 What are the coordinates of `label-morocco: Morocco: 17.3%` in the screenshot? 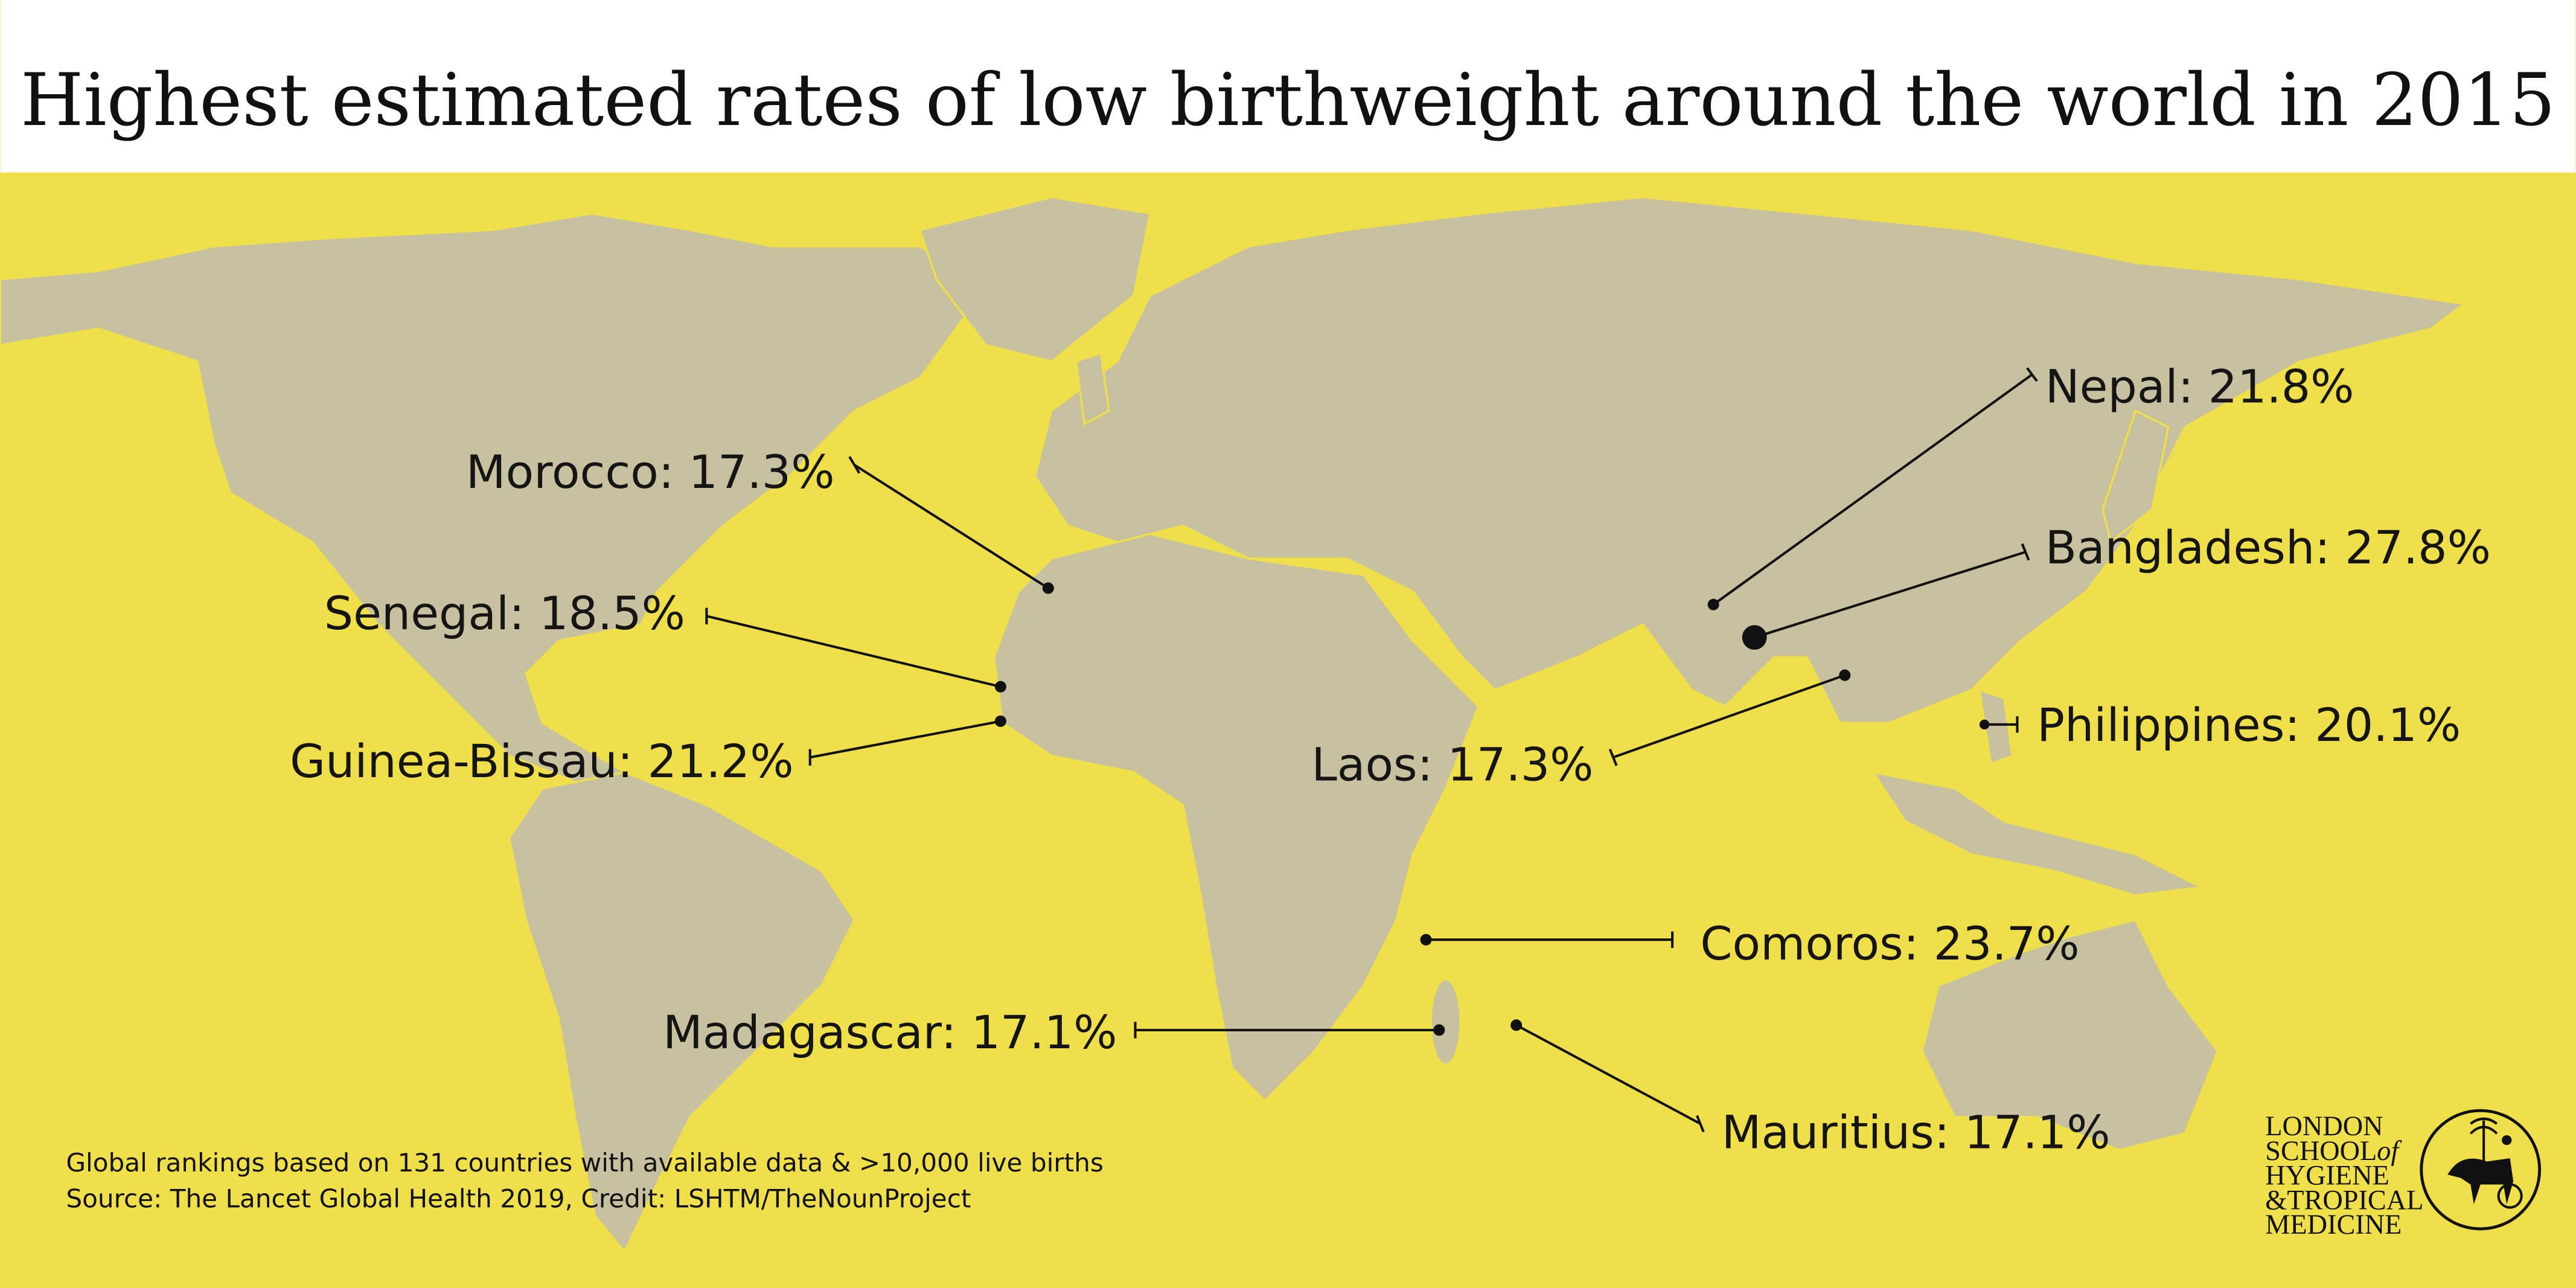 It's located at (651, 472).